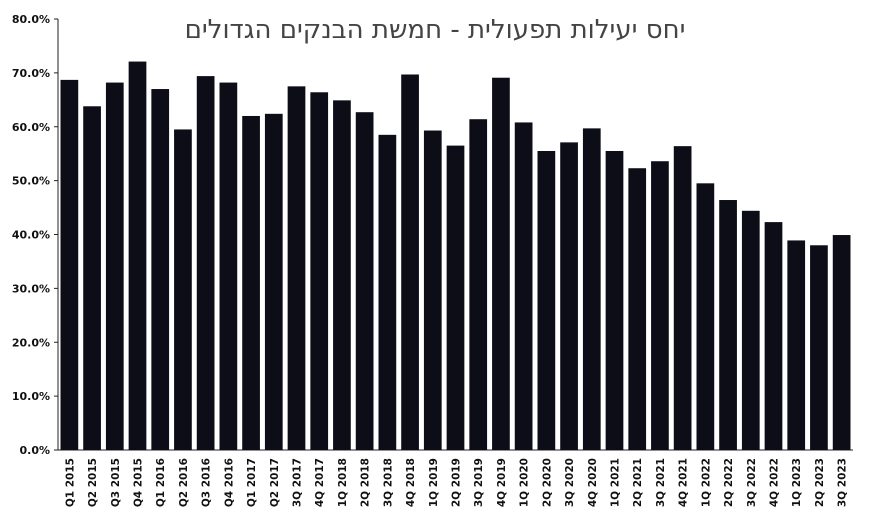  What do you see at coordinates (435, 30) in the screenshot?
I see `chart-title: יחס יעילות תפעולית - חמשת הבנקים הגדולים` at bounding box center [435, 30].